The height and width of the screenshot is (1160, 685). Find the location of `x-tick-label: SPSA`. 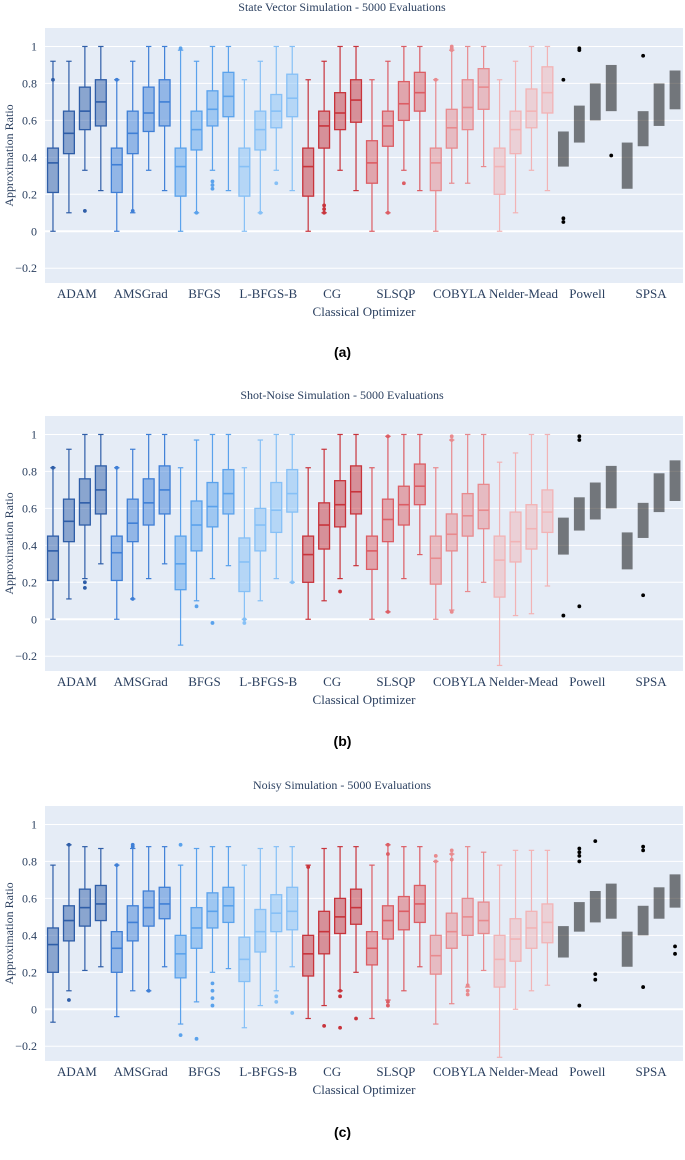

x-tick-label: SPSA is located at coordinates (652, 681).